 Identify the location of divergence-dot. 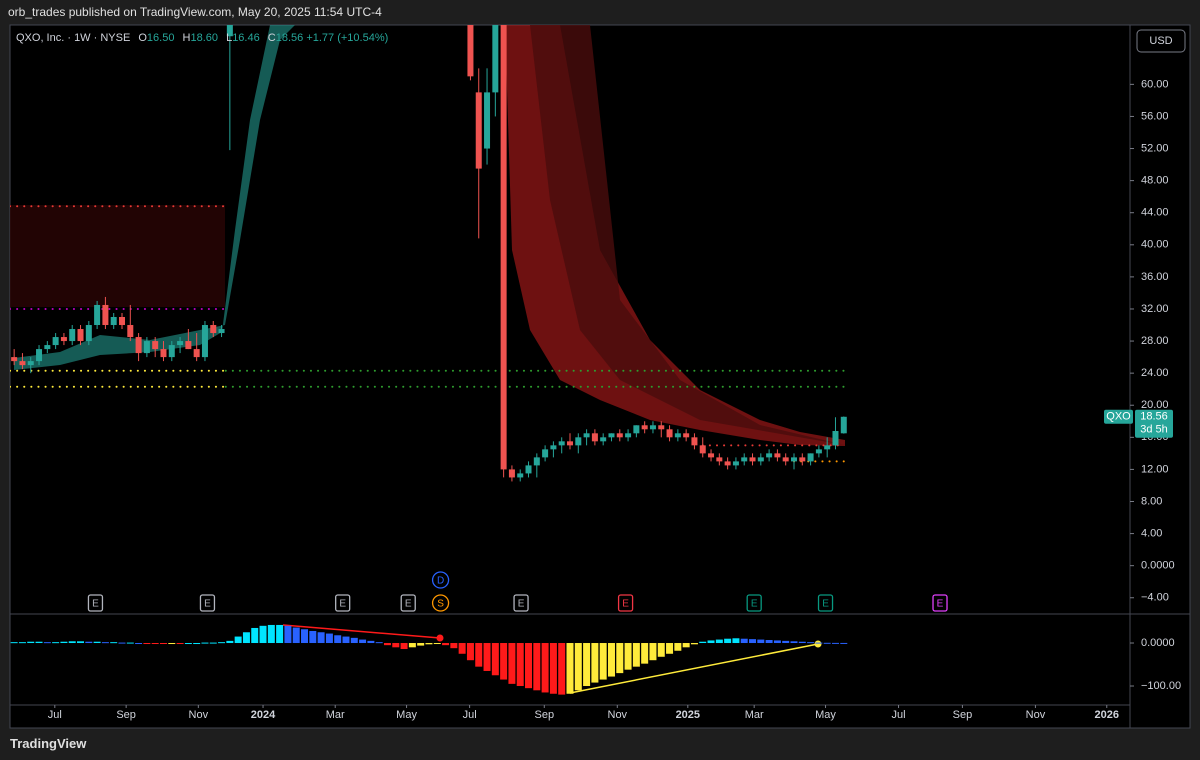
(818, 644).